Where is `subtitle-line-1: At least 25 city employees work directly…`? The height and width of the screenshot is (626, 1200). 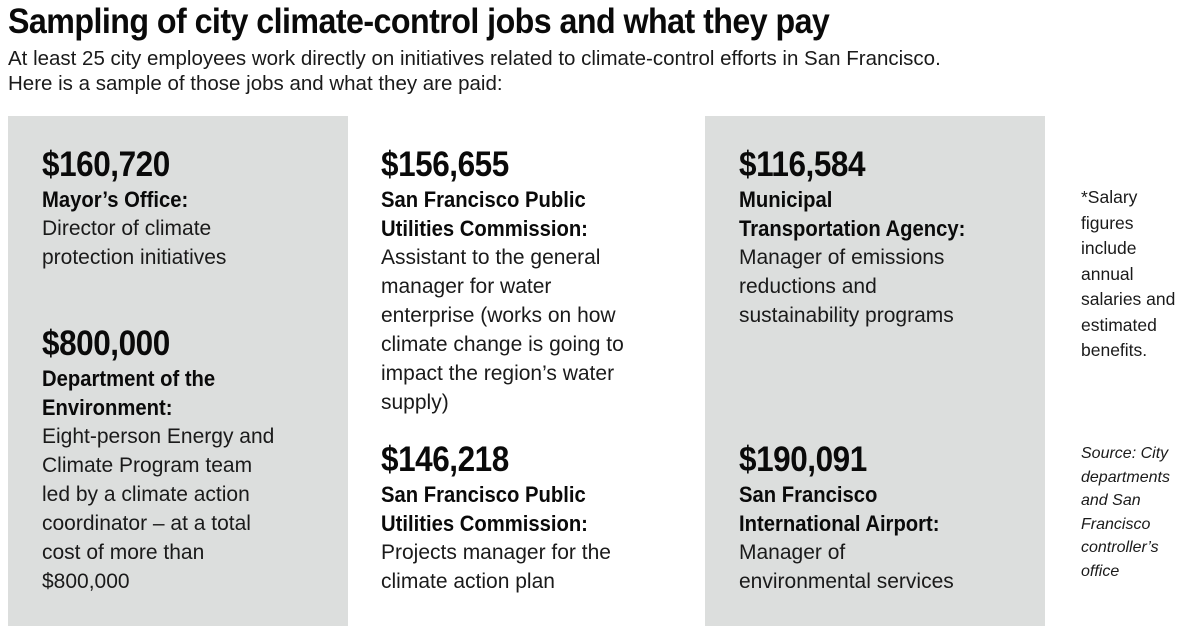 subtitle-line-1: At least 25 city employees work directly… is located at coordinates (474, 58).